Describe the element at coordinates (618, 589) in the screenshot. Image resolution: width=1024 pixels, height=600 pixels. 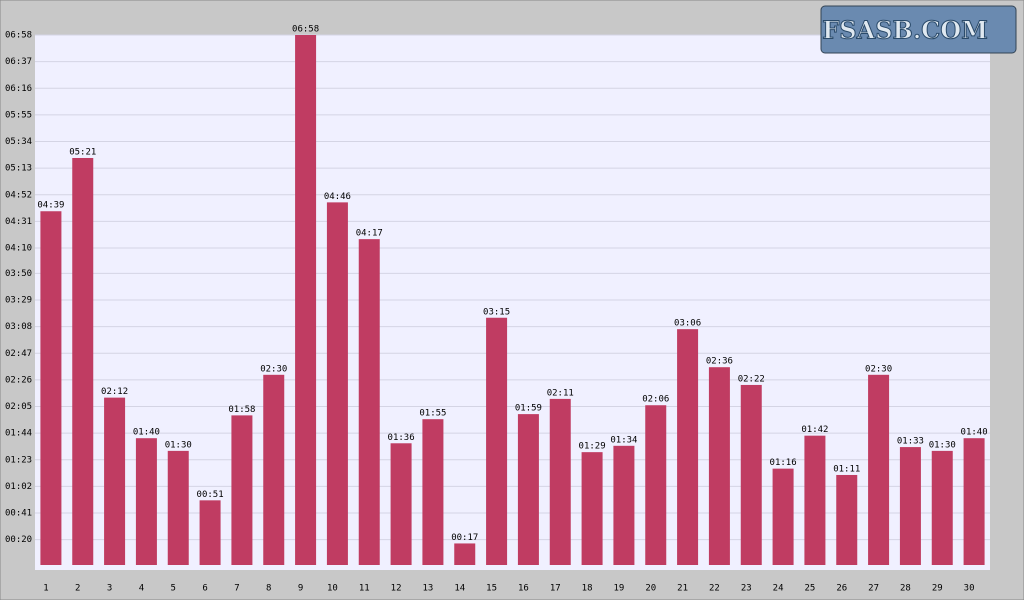
I see `x-tick-label: 19` at that location.